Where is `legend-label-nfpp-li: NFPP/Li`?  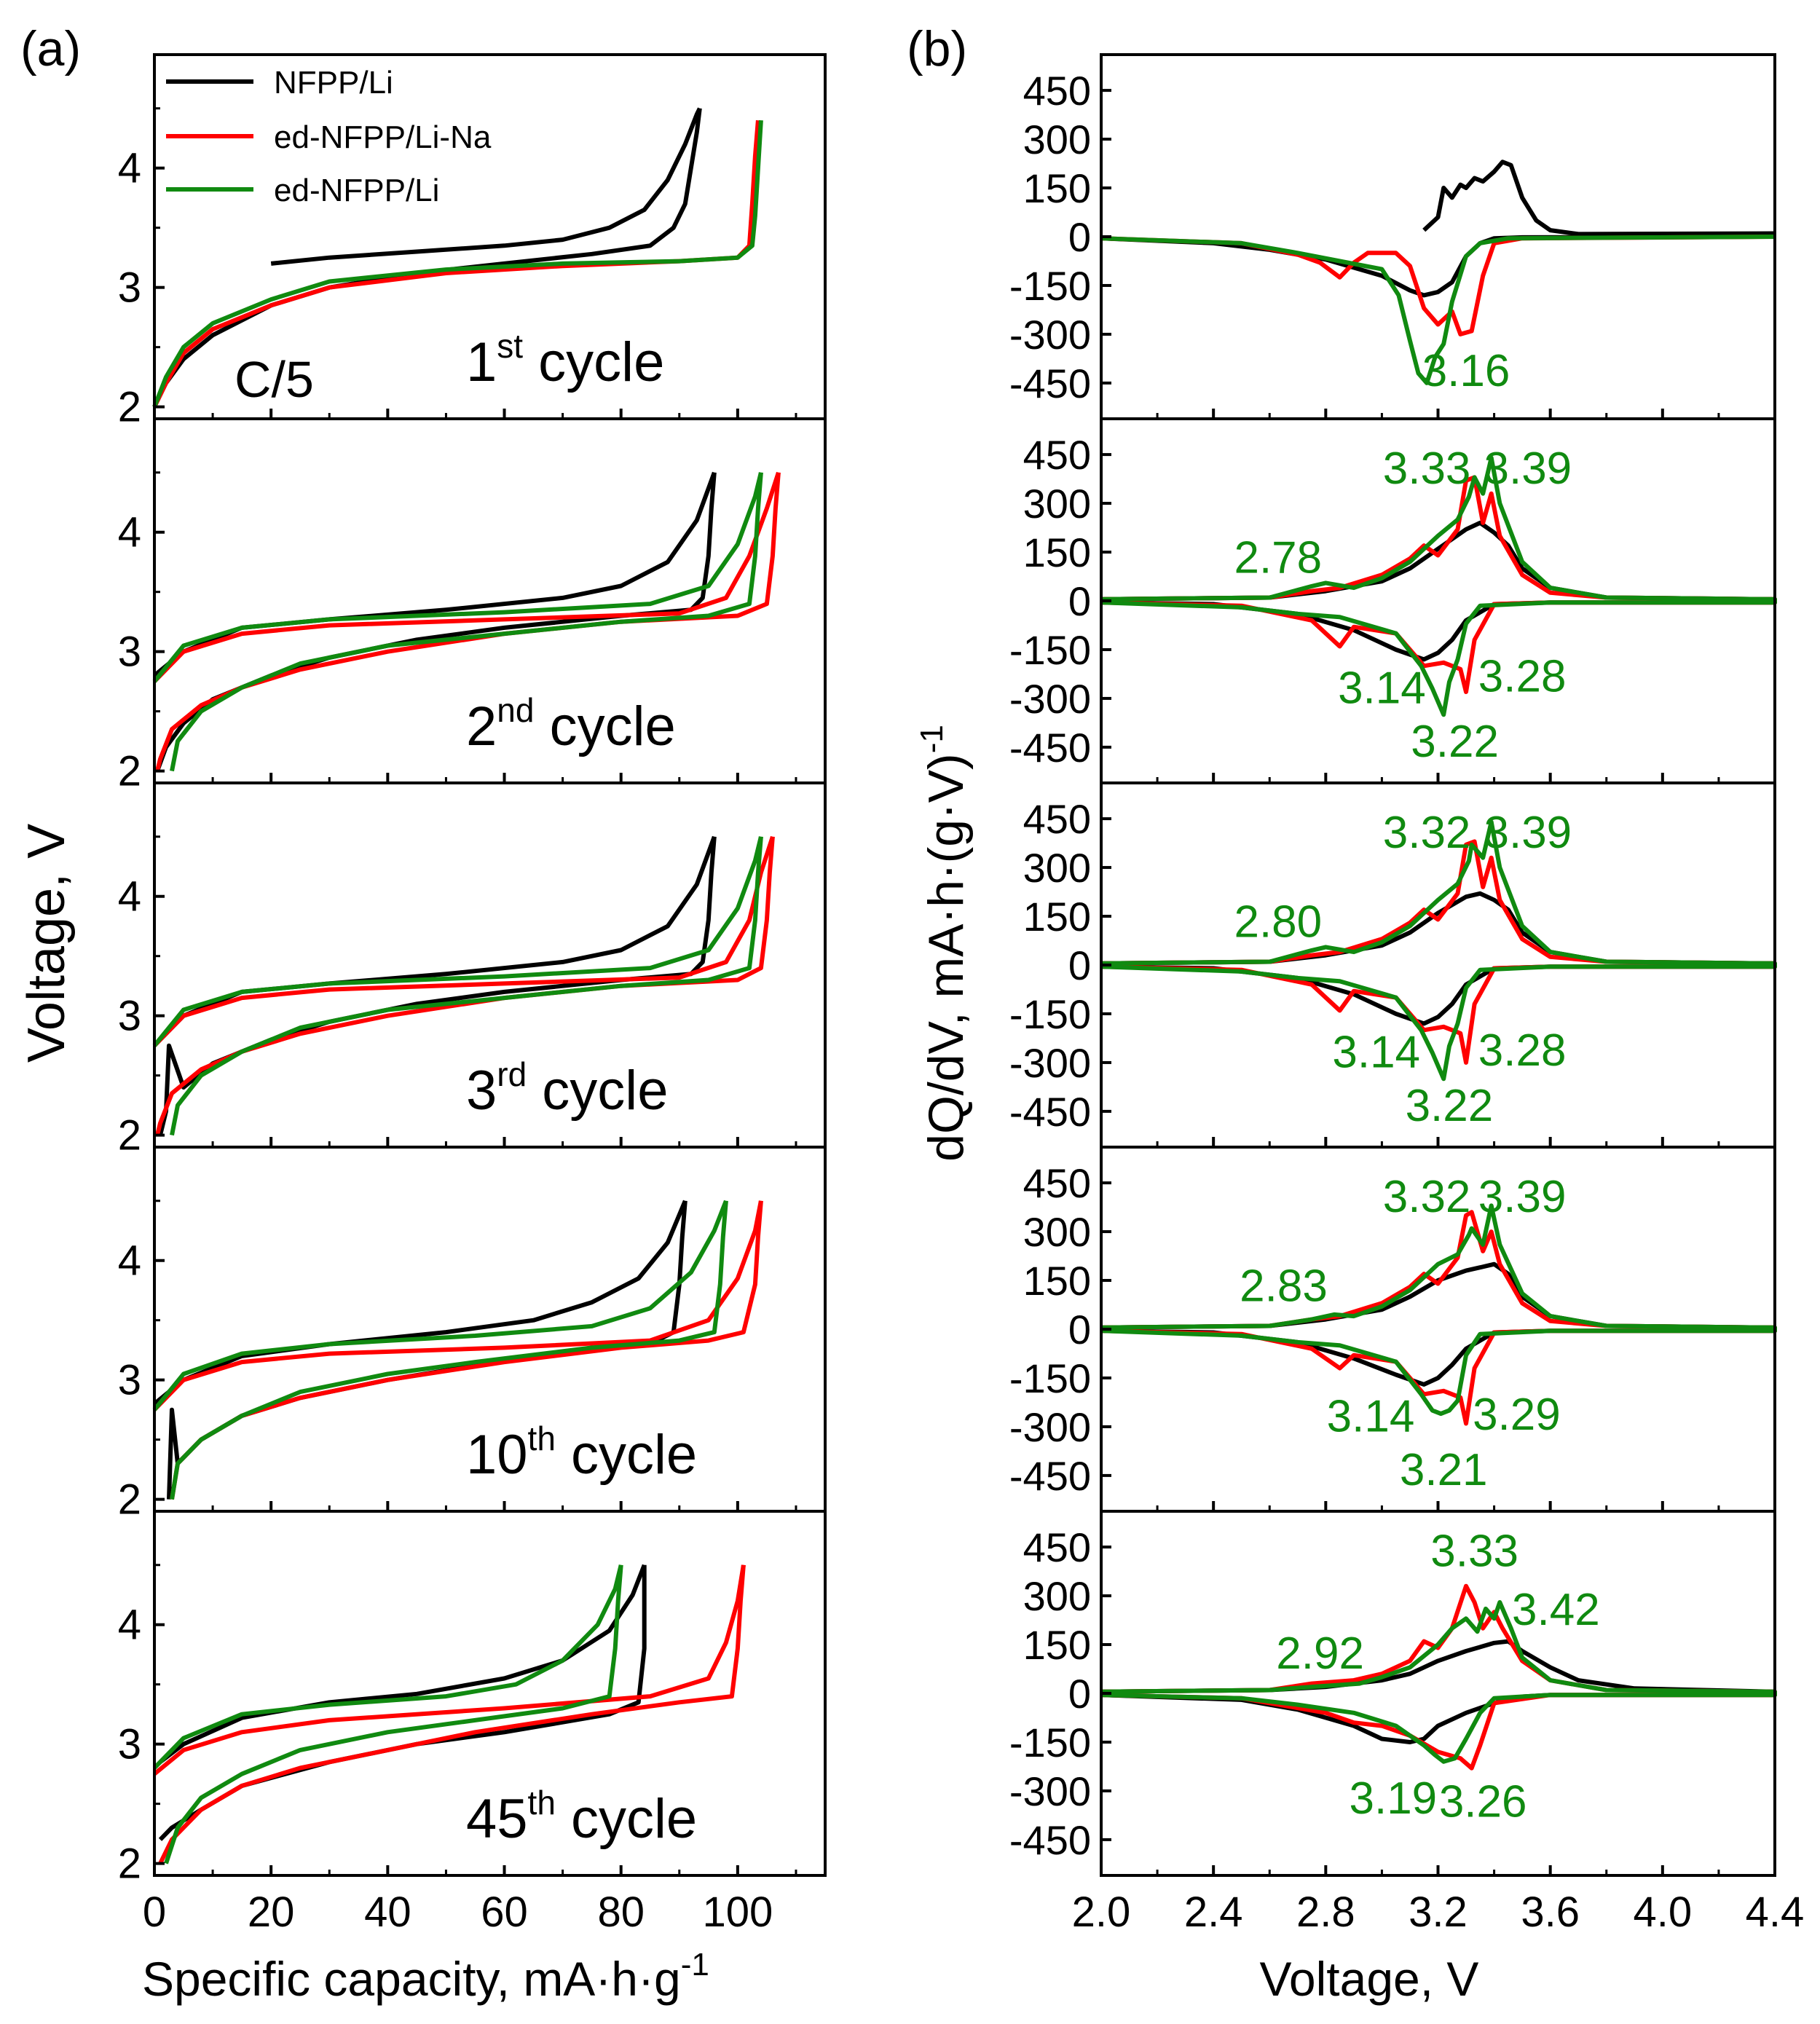 legend-label-nfpp-li: NFPP/Li is located at coordinates (333, 83).